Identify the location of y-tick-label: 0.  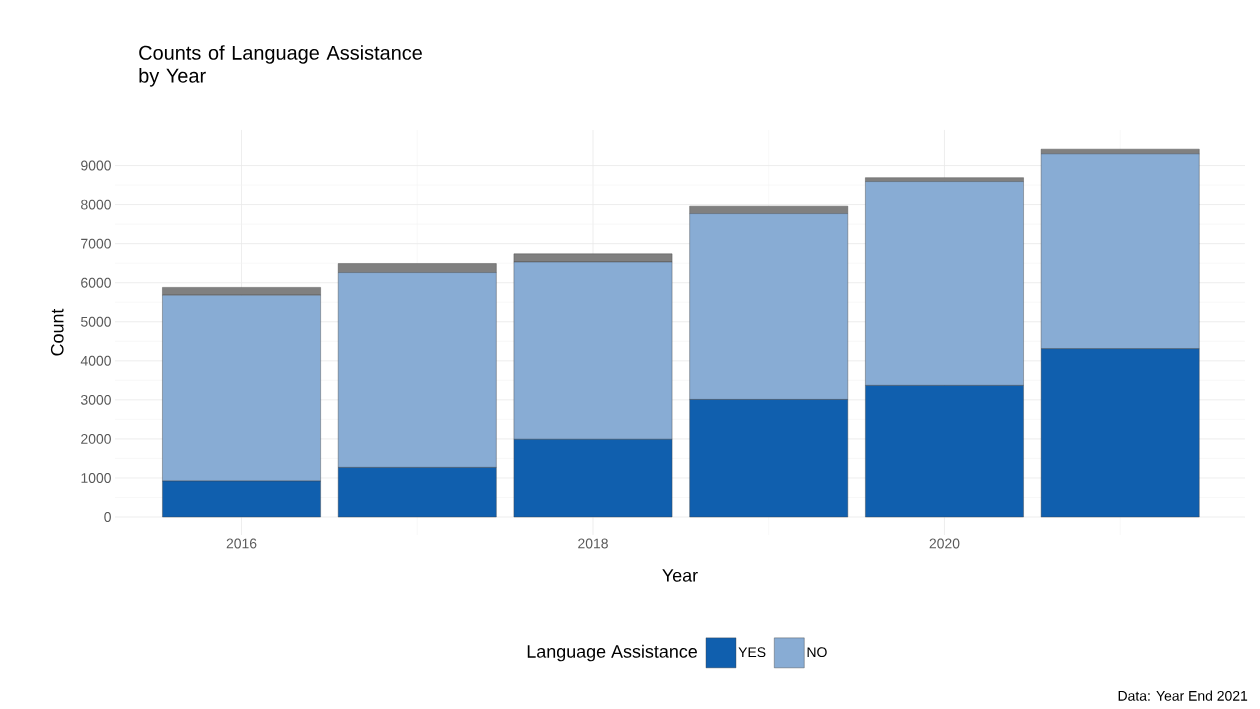
(107, 517).